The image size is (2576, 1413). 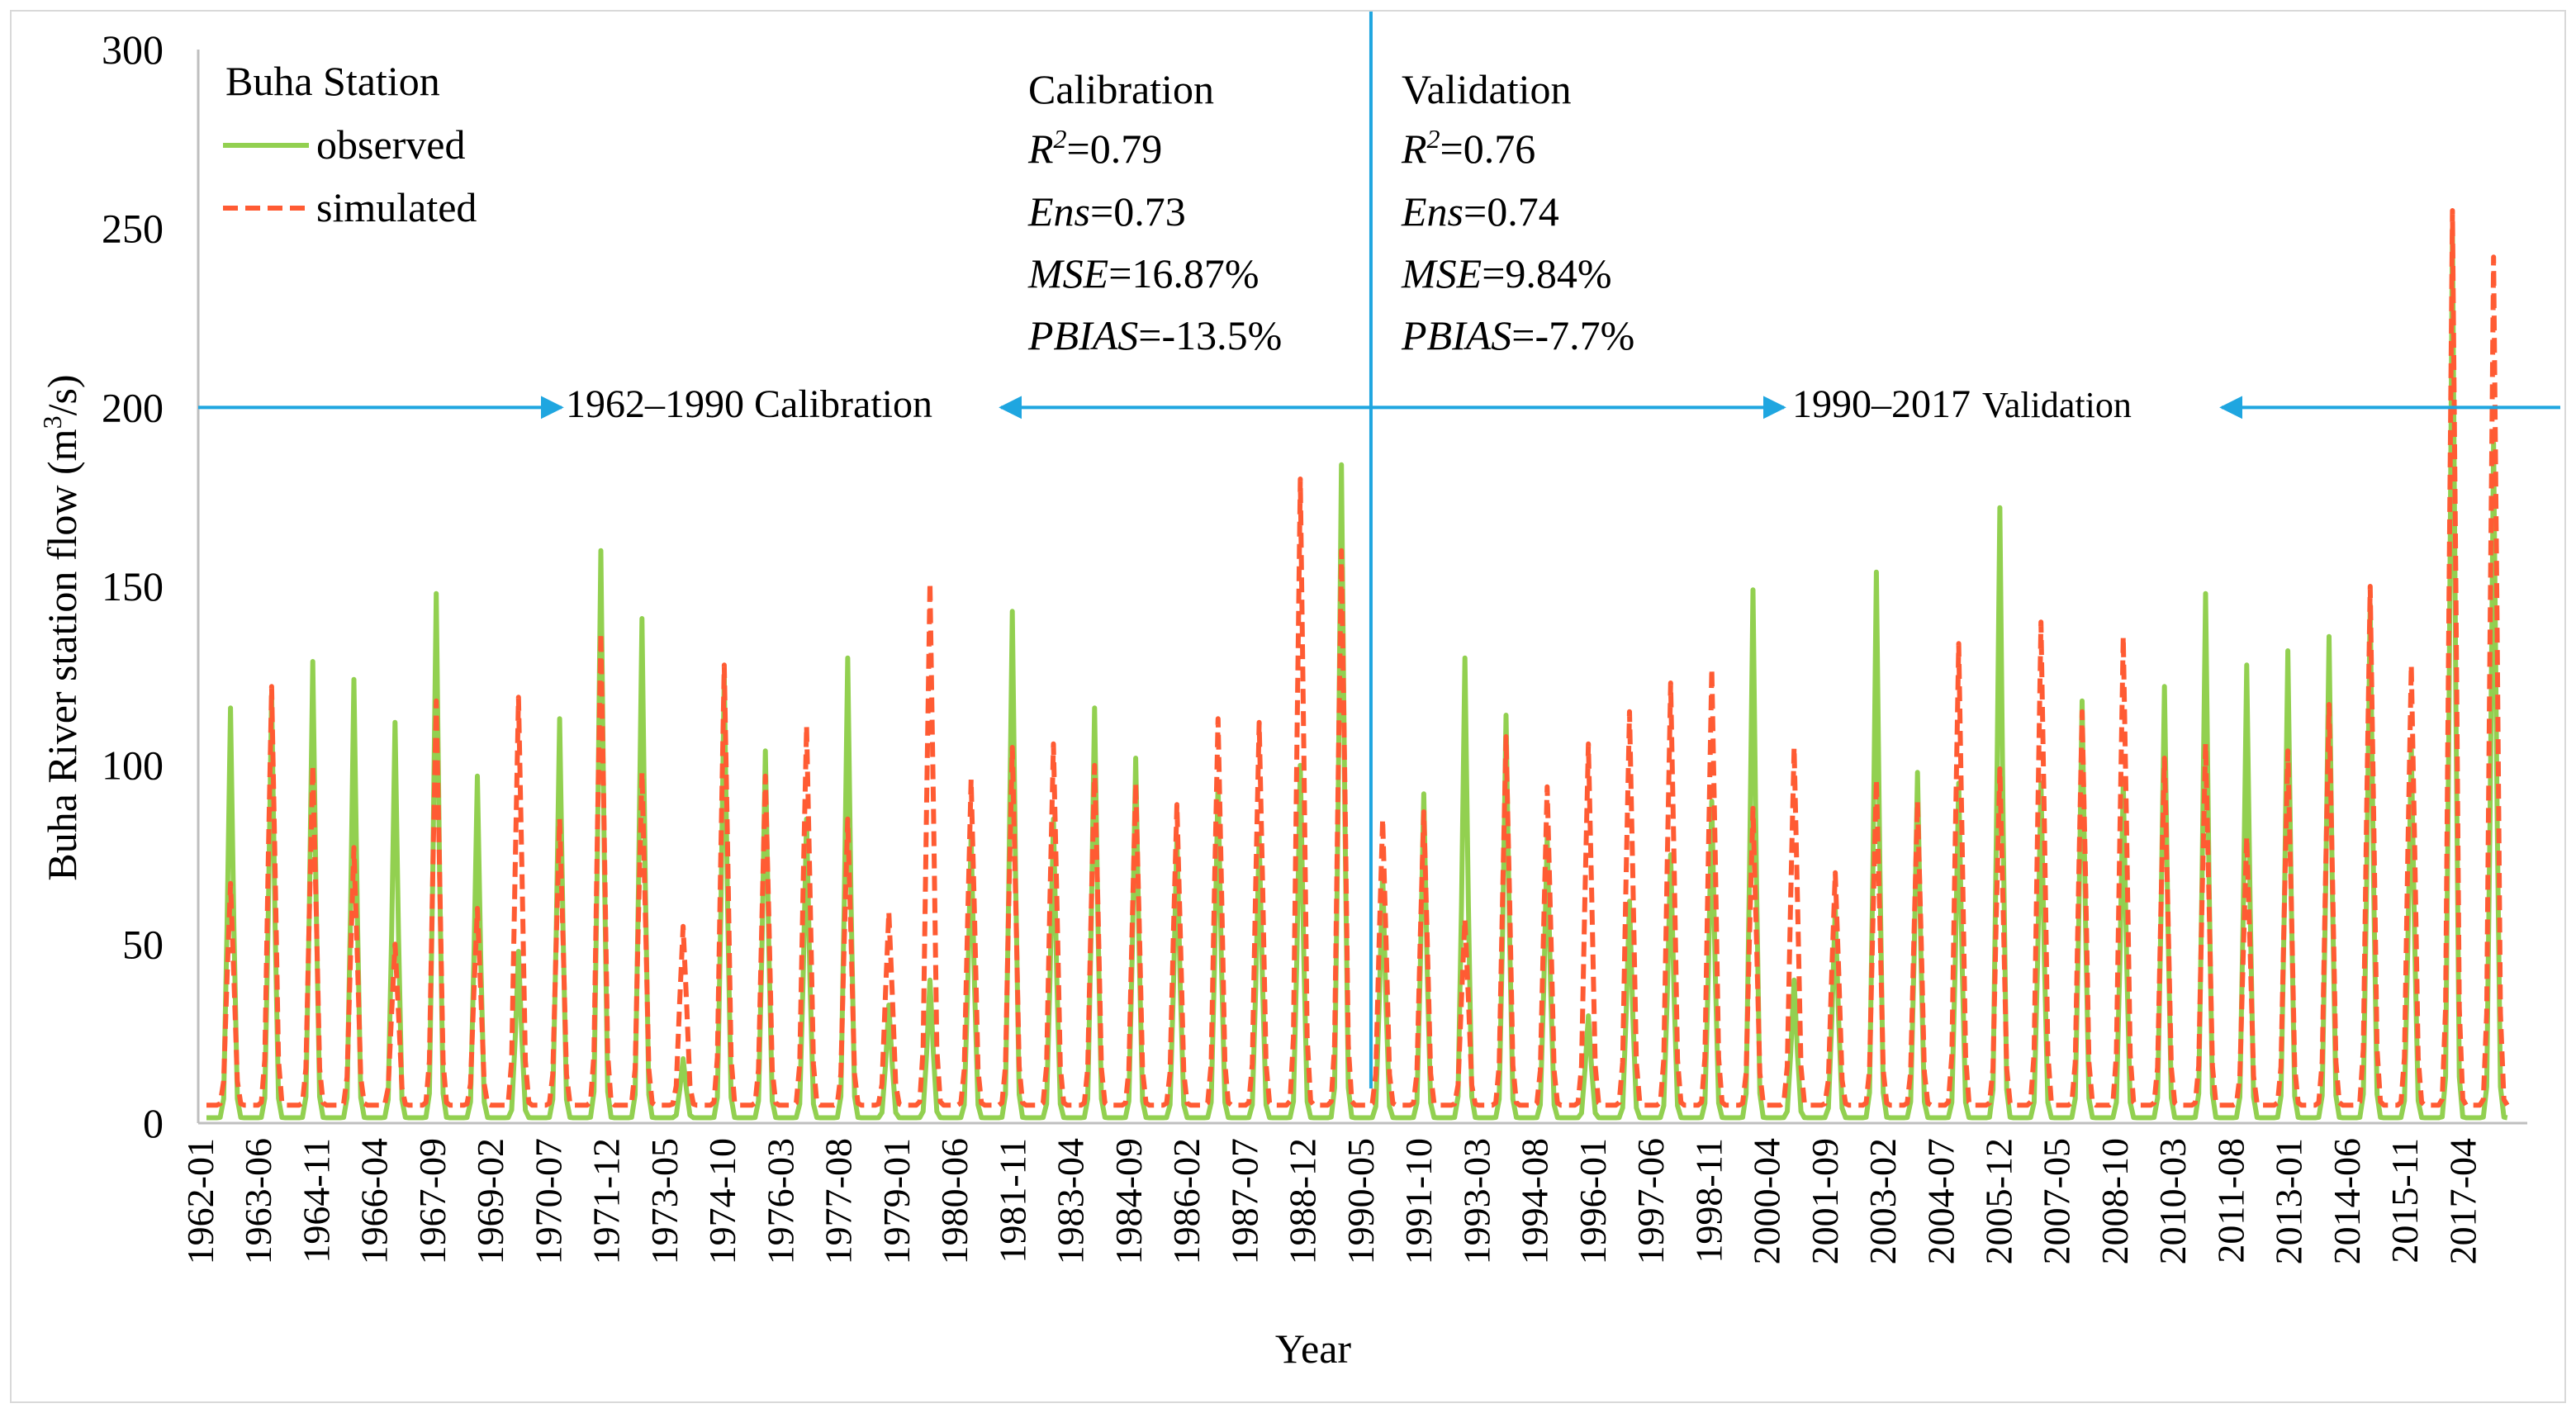 What do you see at coordinates (1546, 273) in the screenshot?
I see `validation-mse-value: =9.84%` at bounding box center [1546, 273].